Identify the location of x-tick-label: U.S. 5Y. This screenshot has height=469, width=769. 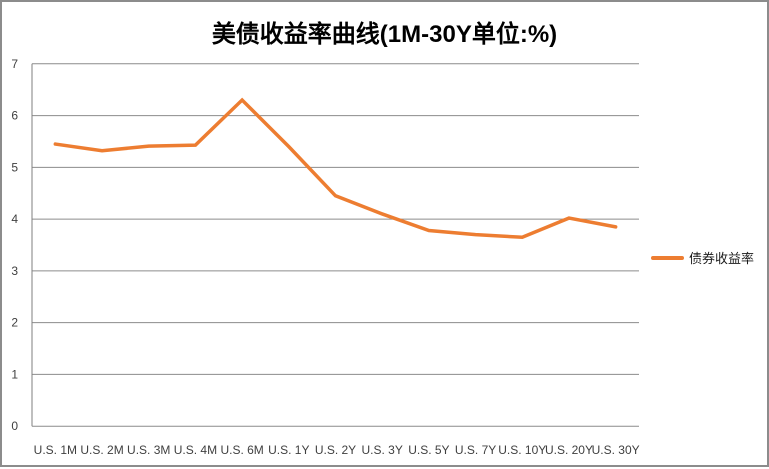
(428, 450).